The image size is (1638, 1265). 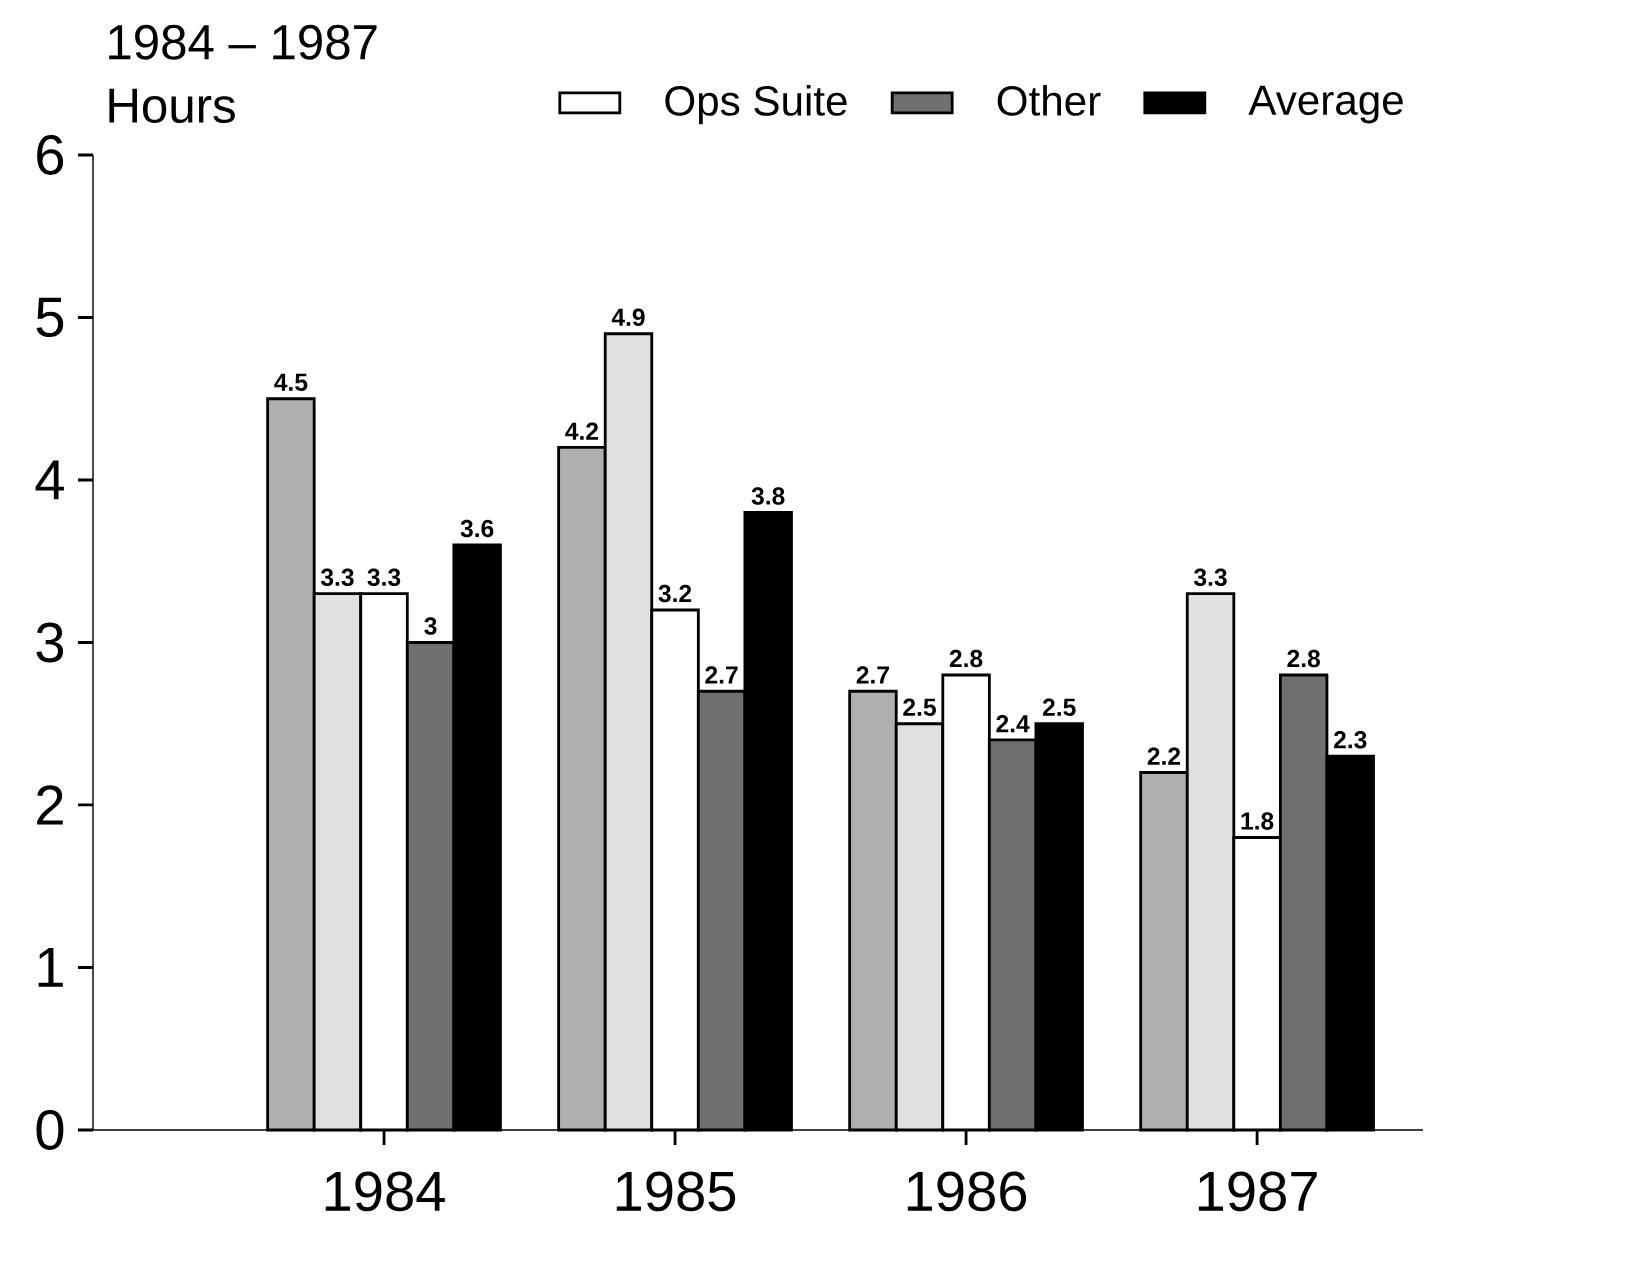 I want to click on data-label: 1.8, so click(x=1257, y=821).